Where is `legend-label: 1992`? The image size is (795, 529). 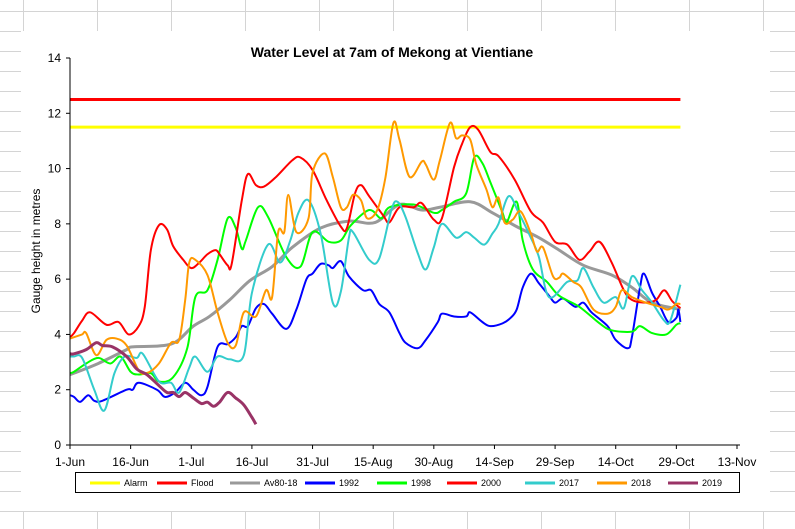 legend-label: 1992 is located at coordinates (349, 483).